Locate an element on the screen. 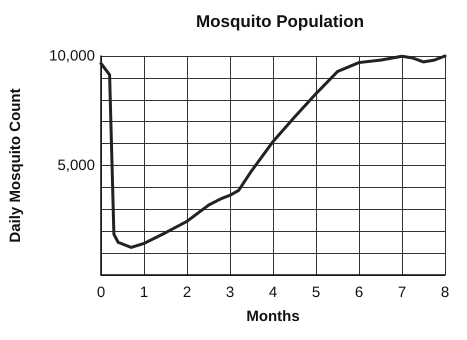 The image size is (467, 340). x-tick-label: 6 is located at coordinates (359, 292).